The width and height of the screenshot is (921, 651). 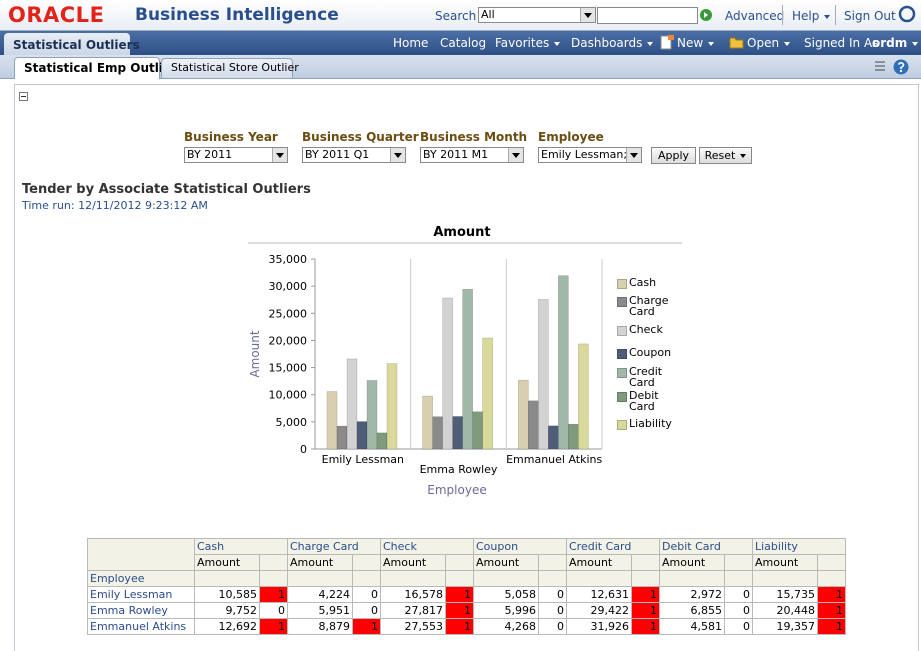 What do you see at coordinates (706, 546) in the screenshot?
I see `column-header: Debit Card` at bounding box center [706, 546].